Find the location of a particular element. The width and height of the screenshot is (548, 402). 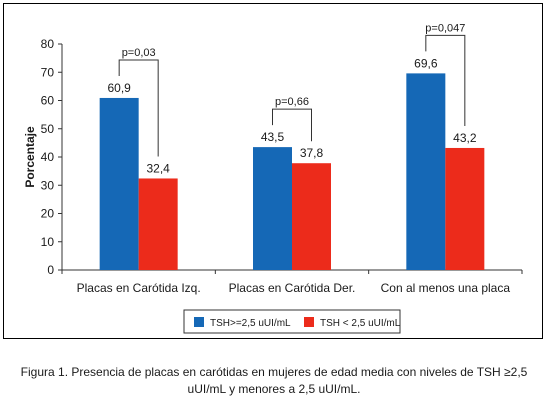

data-label: 43,5 is located at coordinates (273, 137).